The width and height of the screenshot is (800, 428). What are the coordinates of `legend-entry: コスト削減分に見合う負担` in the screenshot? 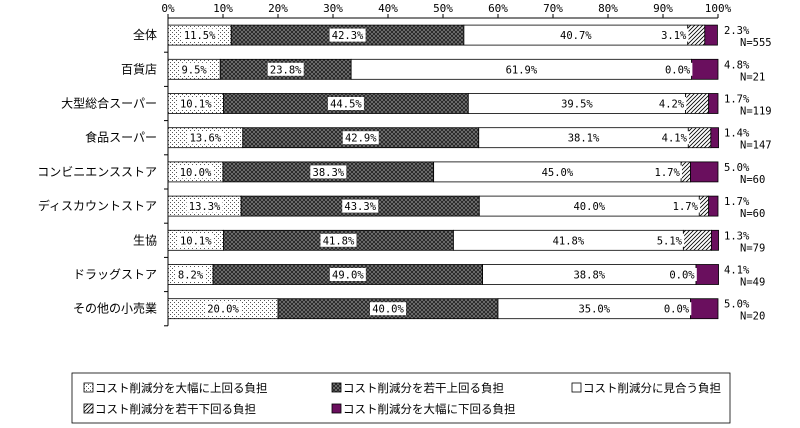 It's located at (652, 388).